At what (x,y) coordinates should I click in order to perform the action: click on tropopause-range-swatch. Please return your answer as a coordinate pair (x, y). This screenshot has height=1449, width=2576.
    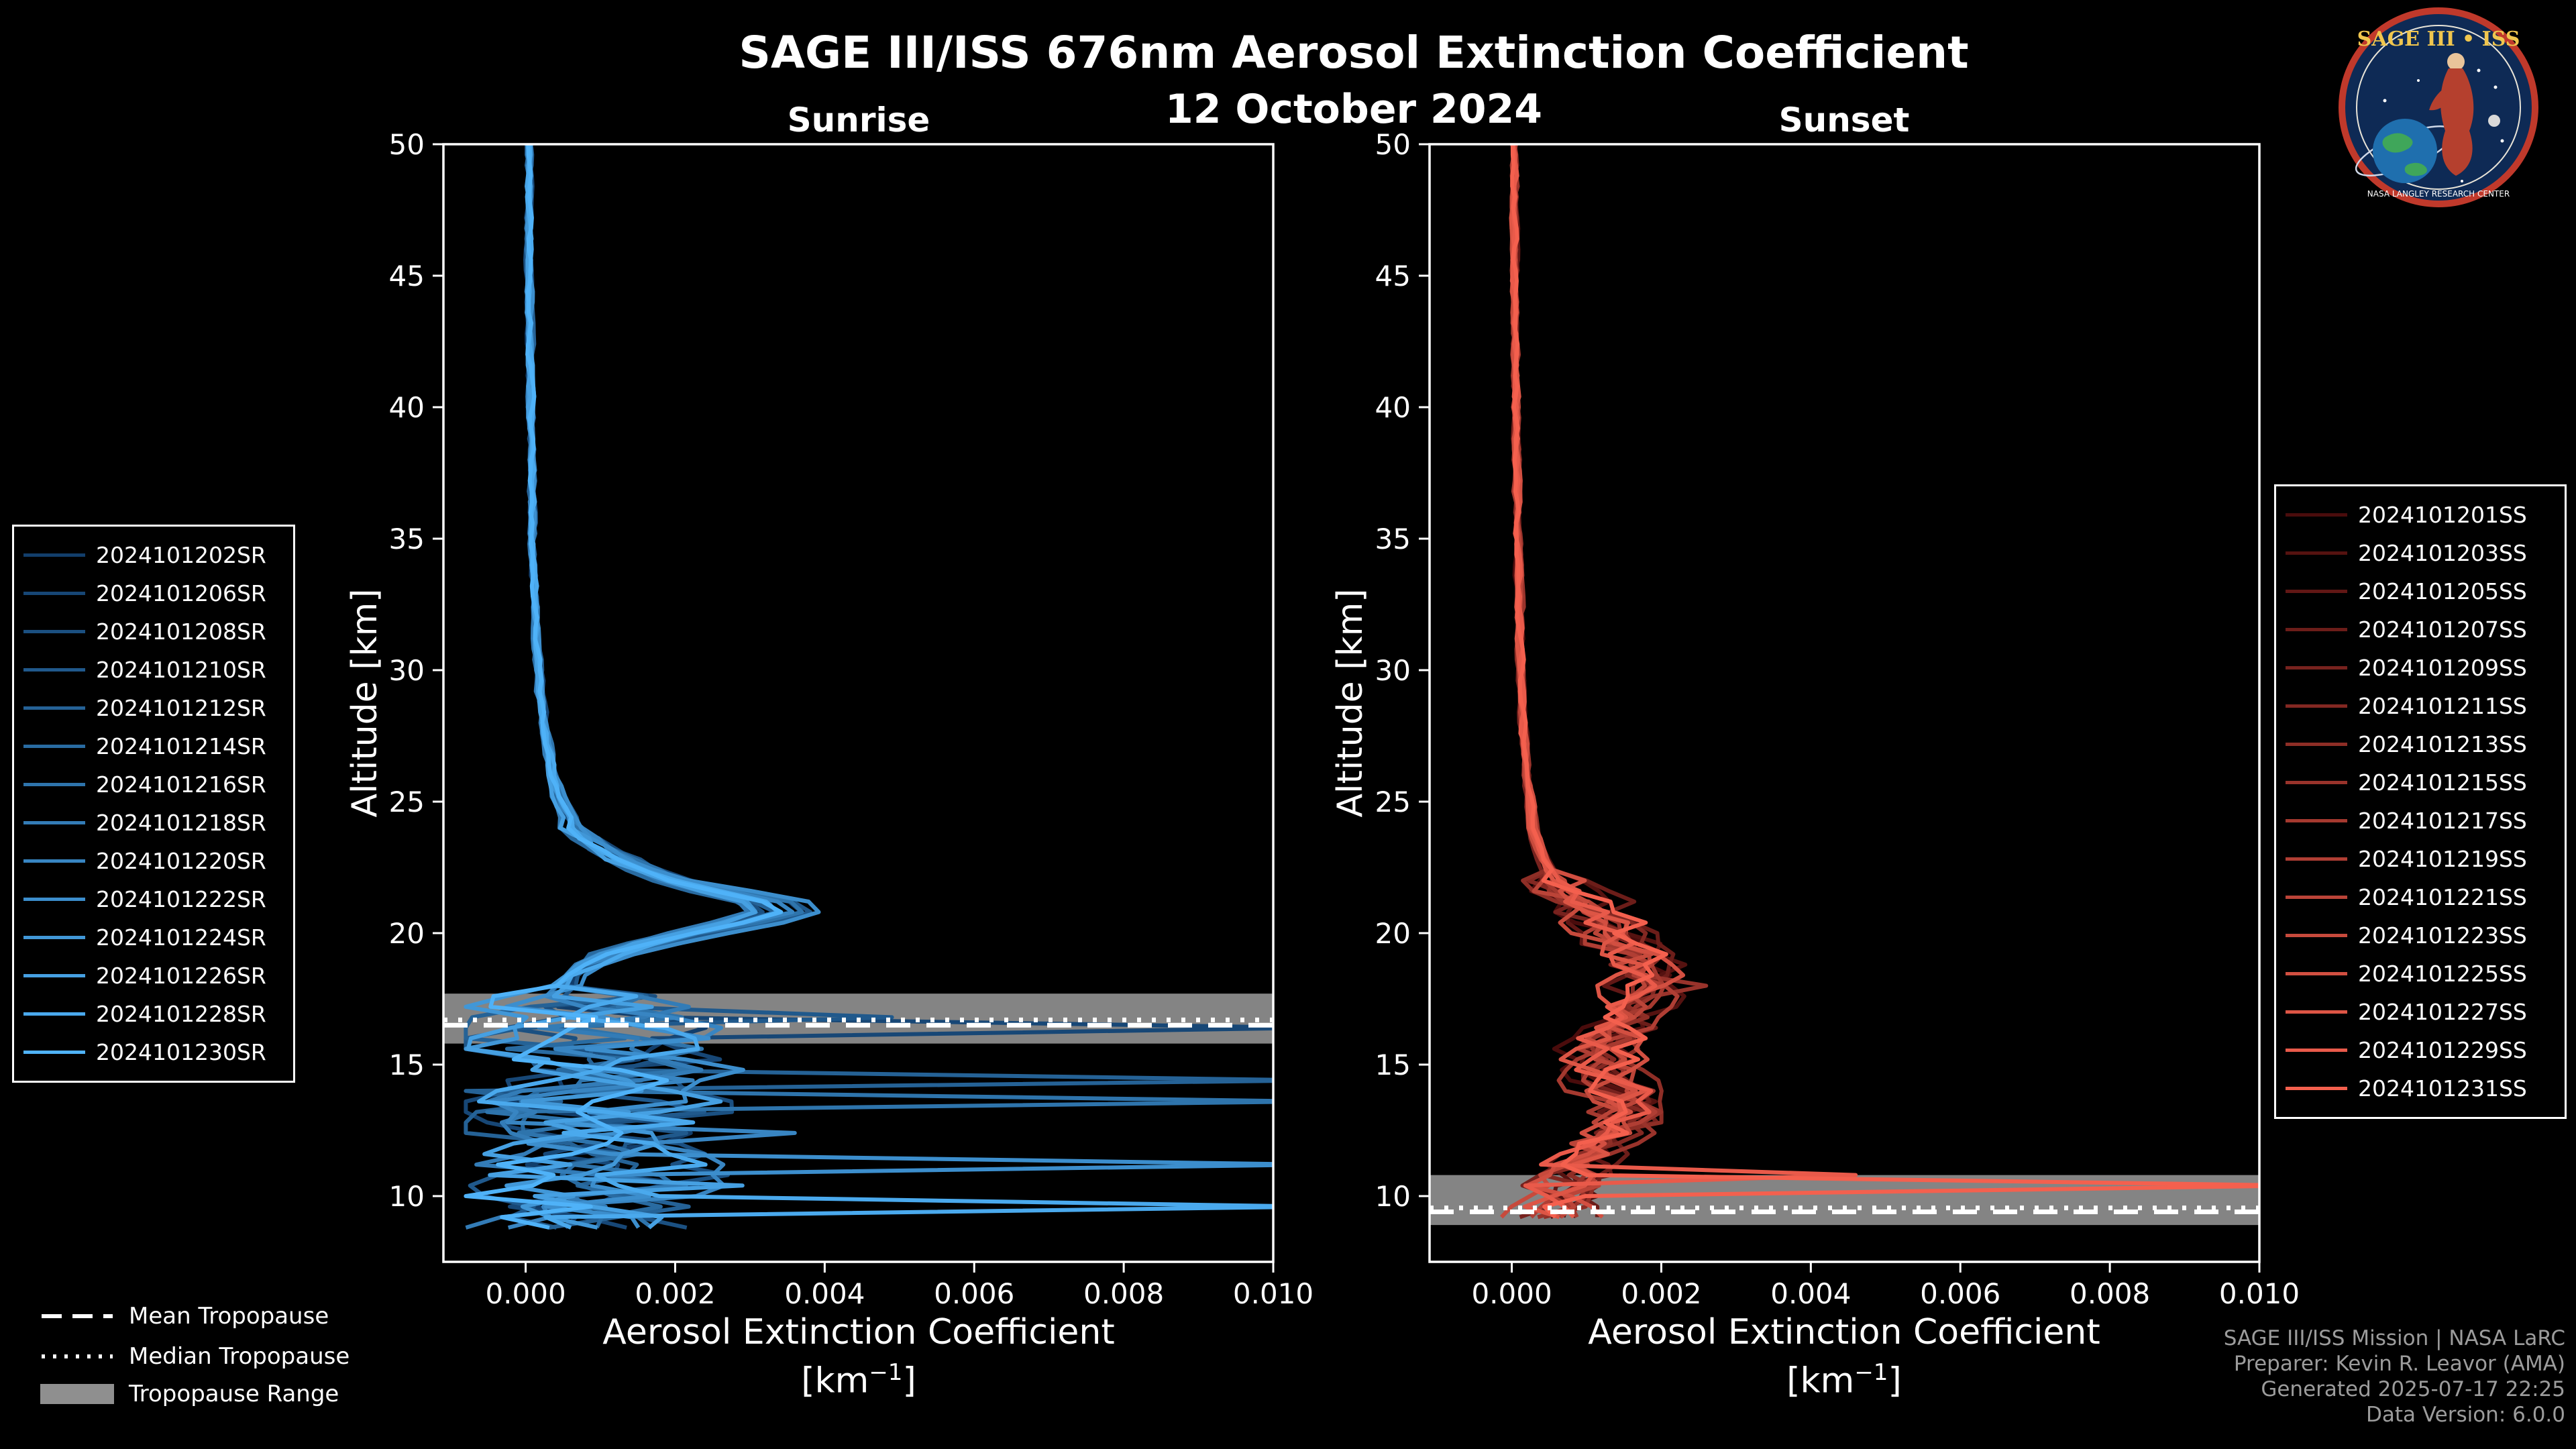
    Looking at the image, I should click on (77, 1394).